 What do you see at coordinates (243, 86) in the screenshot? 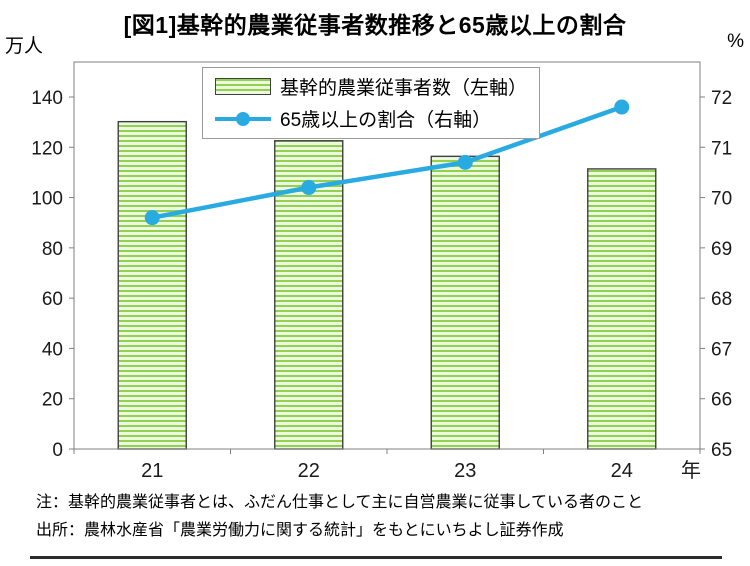
I see `bar-series-swatch` at bounding box center [243, 86].